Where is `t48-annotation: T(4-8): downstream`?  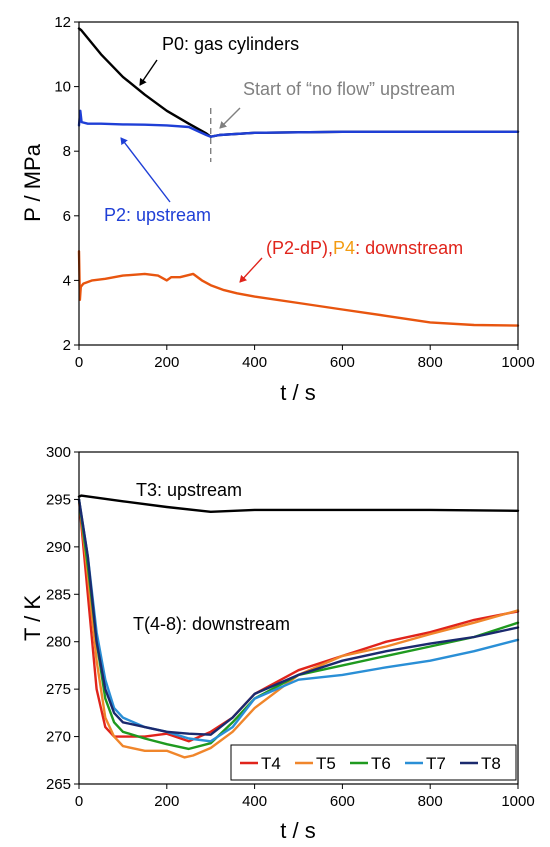 t48-annotation: T(4-8): downstream is located at coordinates (211, 624).